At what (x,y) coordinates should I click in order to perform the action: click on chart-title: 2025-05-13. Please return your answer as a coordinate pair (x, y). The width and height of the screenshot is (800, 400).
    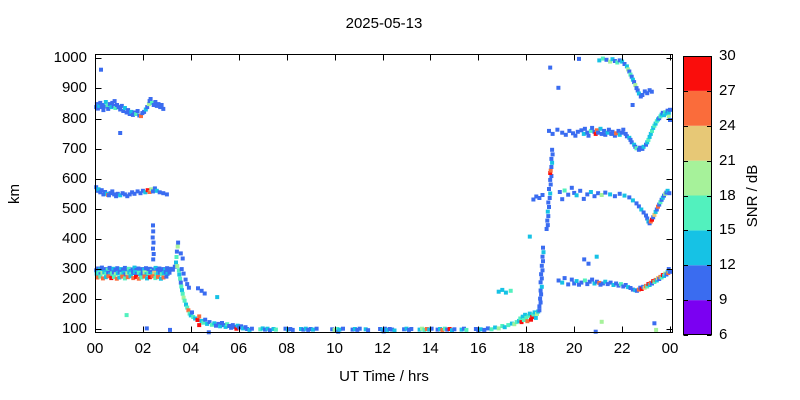
    Looking at the image, I should click on (384, 23).